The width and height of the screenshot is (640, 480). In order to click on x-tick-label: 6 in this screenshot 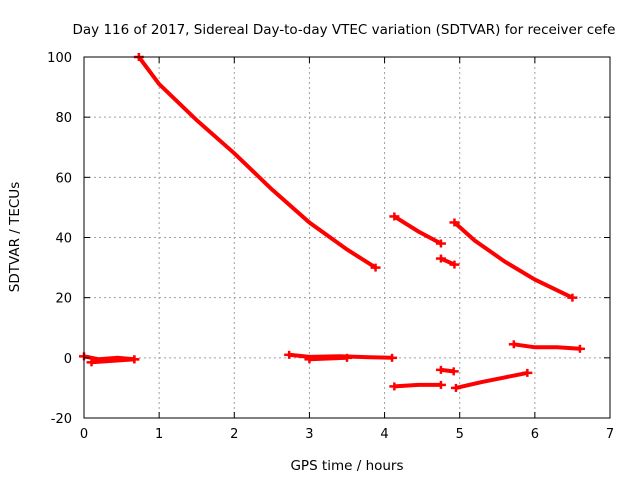, I will do `click(535, 434)`.